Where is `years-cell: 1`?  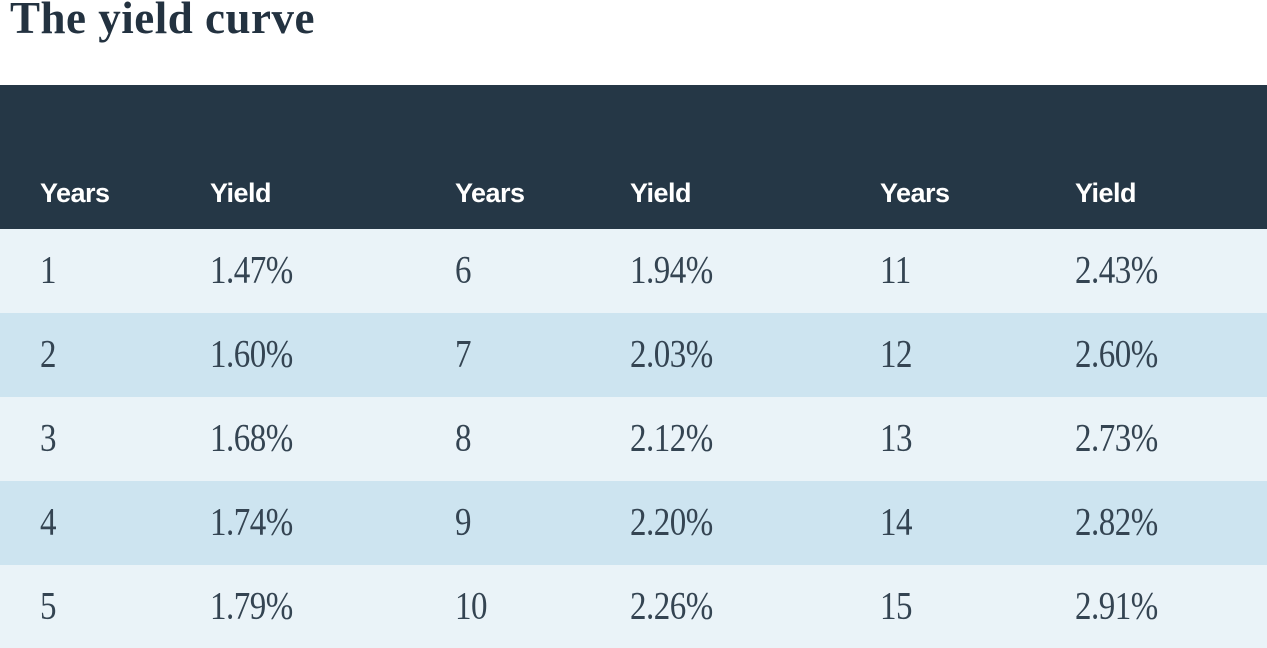
years-cell: 1 is located at coordinates (85, 270).